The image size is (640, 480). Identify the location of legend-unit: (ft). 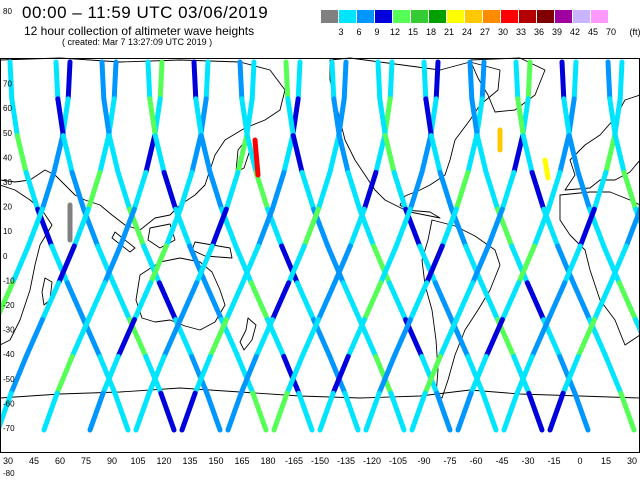
(634, 32).